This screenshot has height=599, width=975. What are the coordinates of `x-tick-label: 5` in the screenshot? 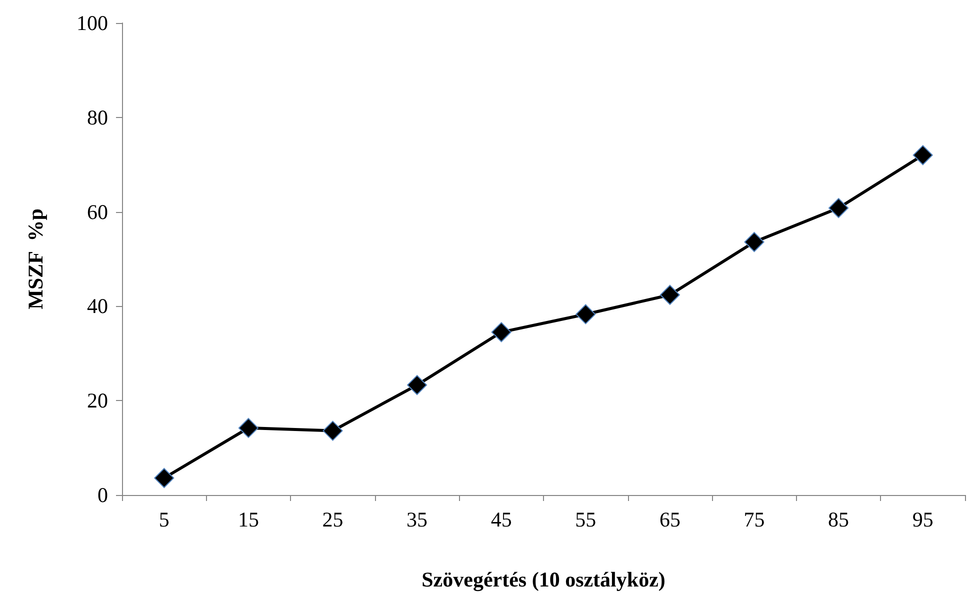 It's located at (164, 520).